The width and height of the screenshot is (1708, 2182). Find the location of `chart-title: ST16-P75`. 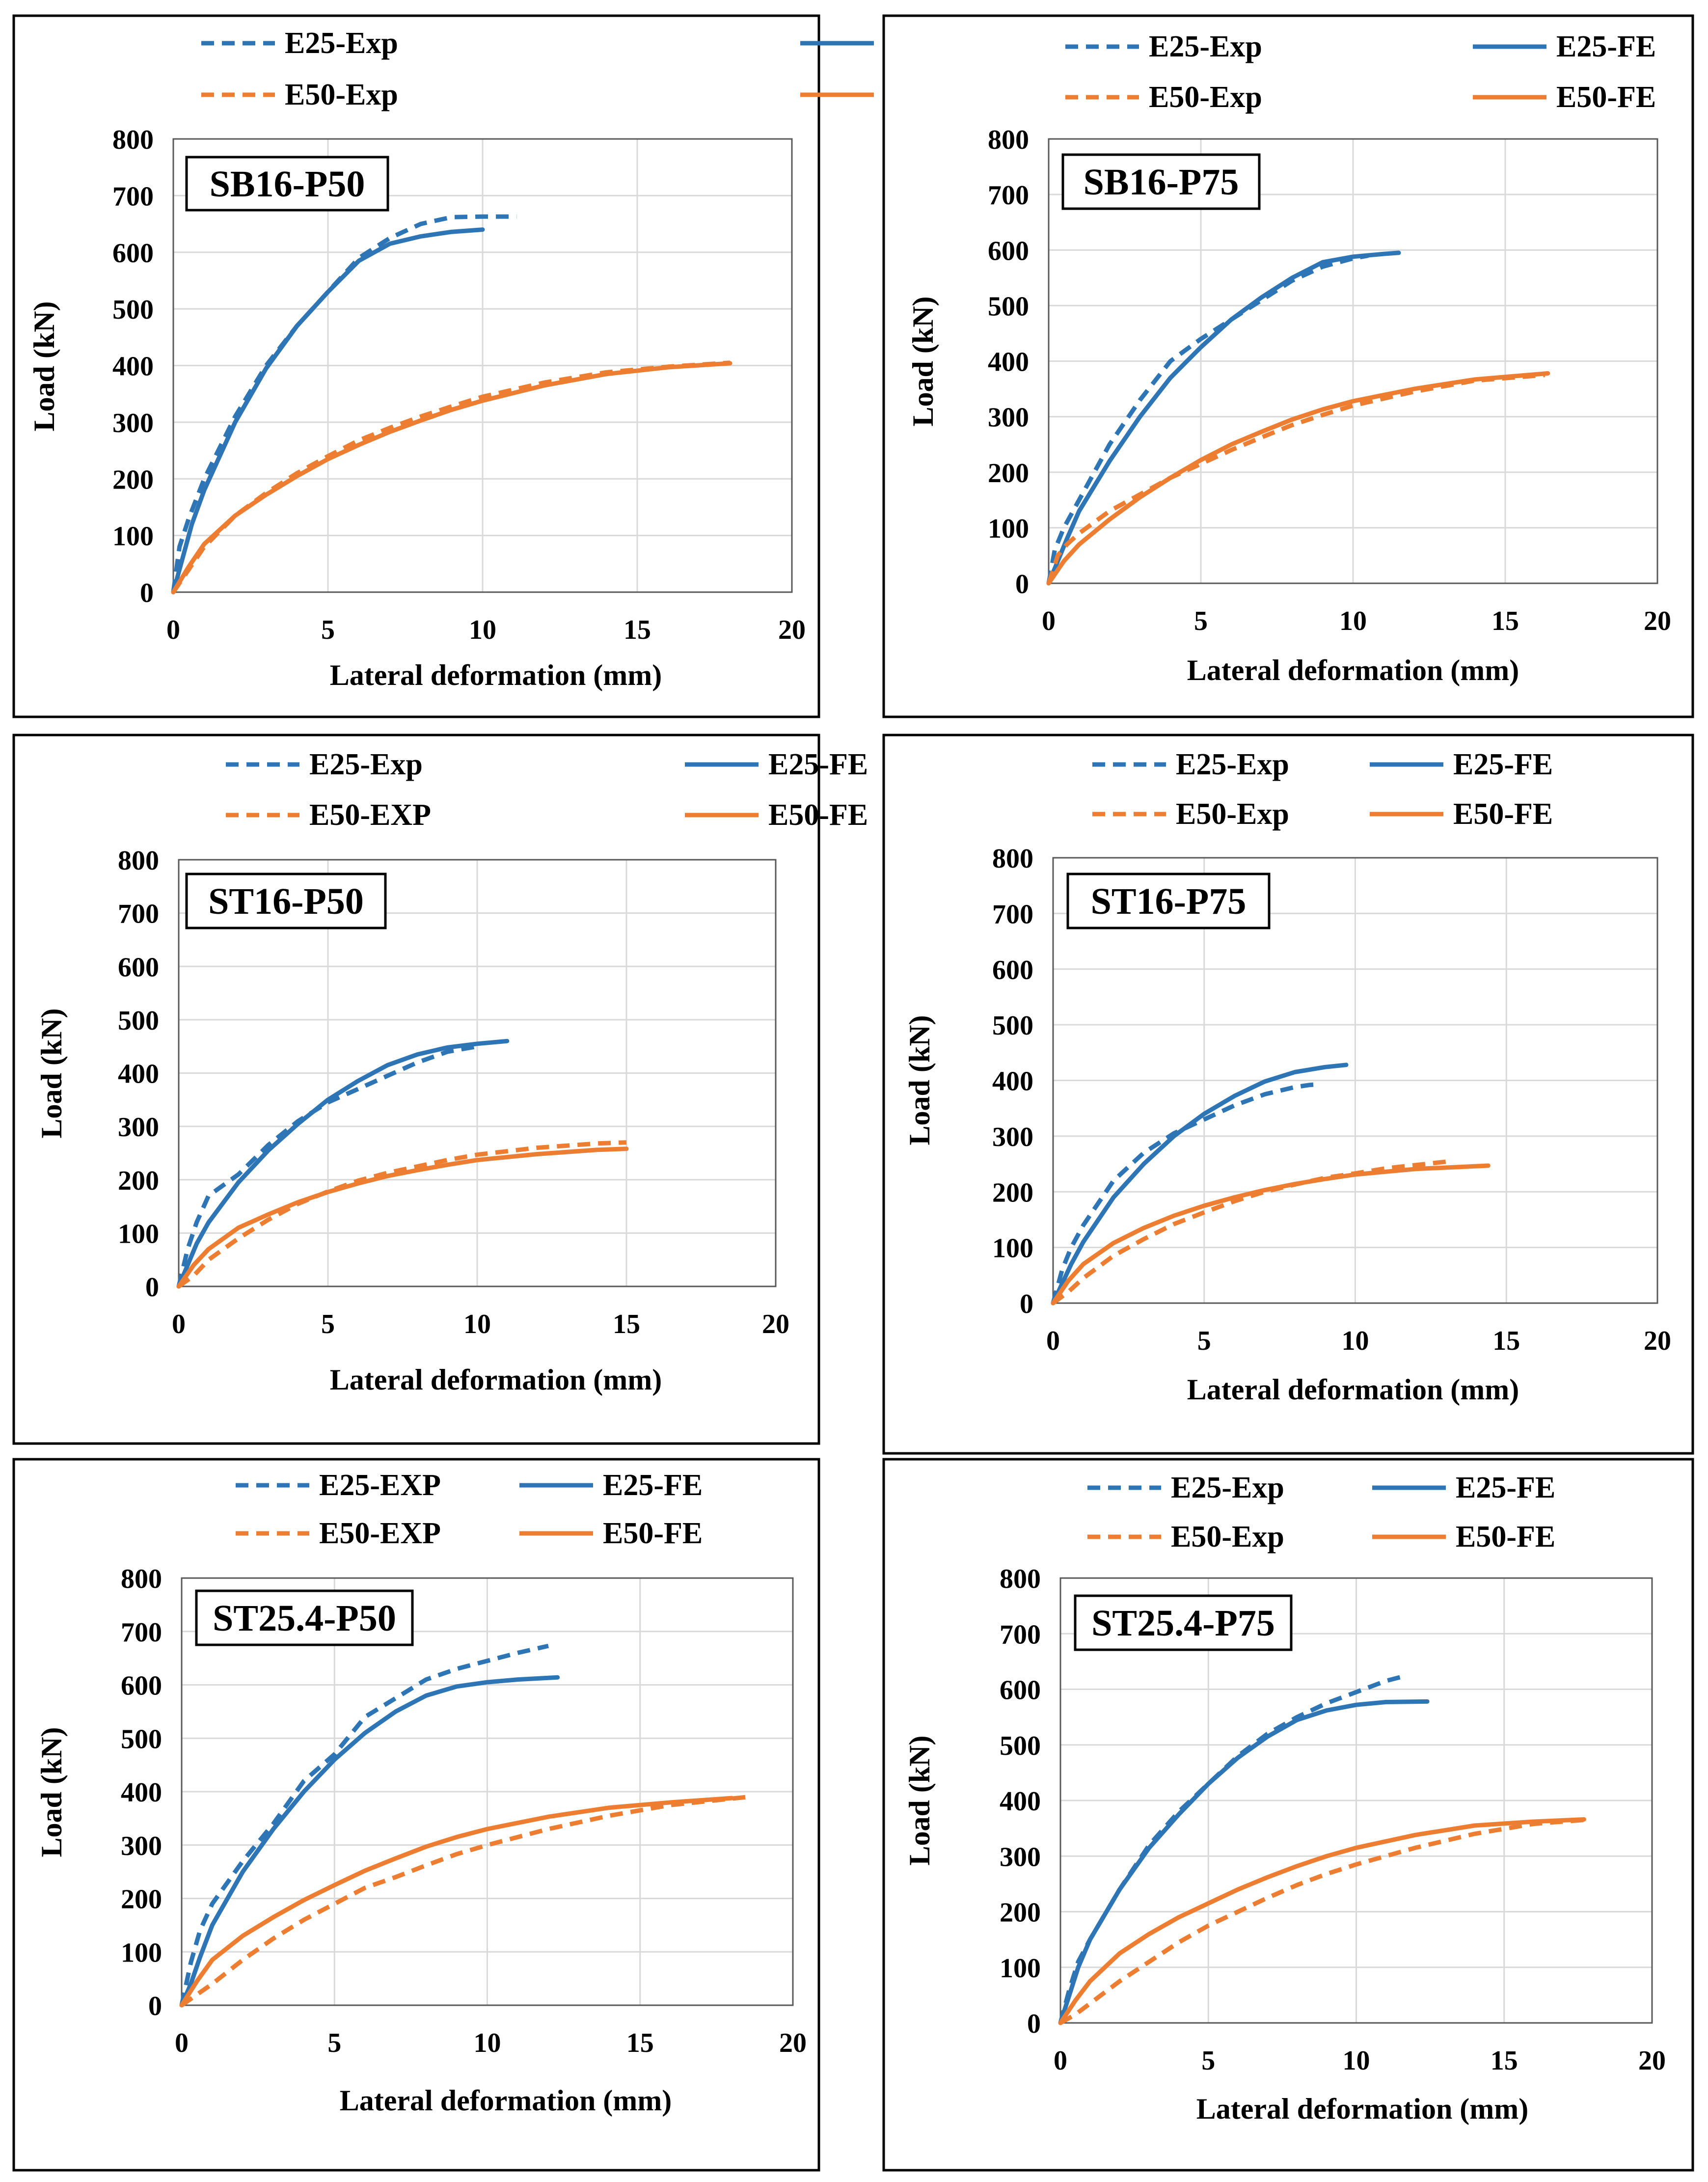

chart-title: ST16-P75 is located at coordinates (1169, 902).